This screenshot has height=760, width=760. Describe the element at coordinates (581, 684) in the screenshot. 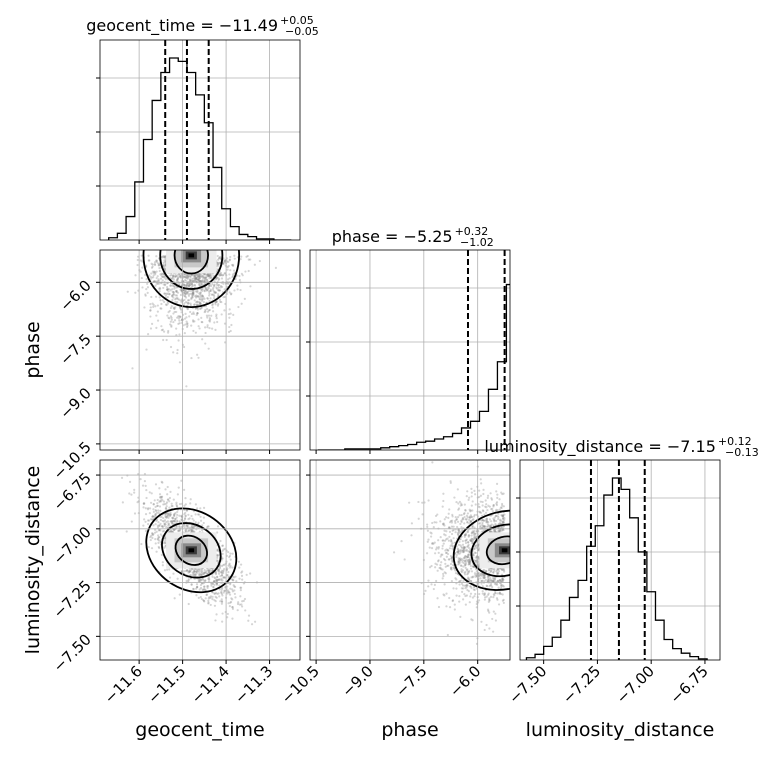

I see `x-tick-label: −7.25` at that location.